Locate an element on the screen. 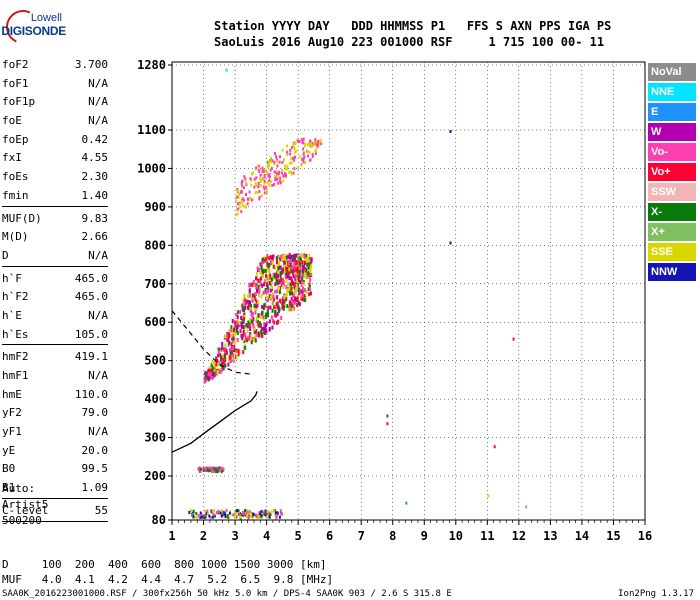 This screenshot has height=600, width=700. param-row: h`F2 465.0 is located at coordinates (55, 297).